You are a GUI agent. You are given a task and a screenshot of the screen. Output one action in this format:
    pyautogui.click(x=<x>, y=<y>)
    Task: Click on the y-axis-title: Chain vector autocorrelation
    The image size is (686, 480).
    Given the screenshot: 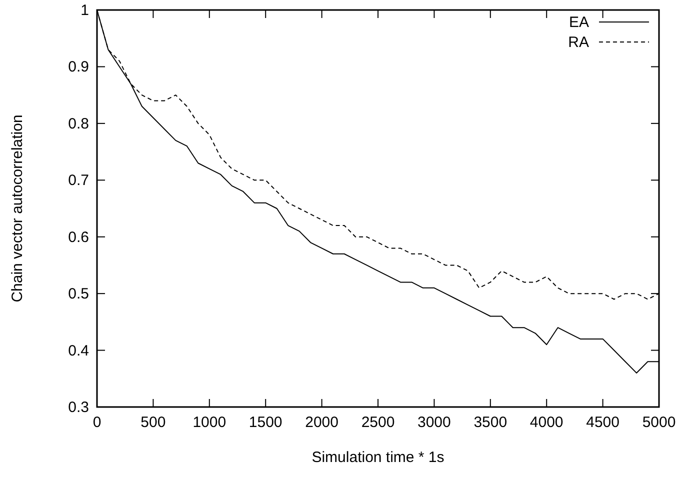 What is the action you would take?
    pyautogui.click(x=17, y=208)
    